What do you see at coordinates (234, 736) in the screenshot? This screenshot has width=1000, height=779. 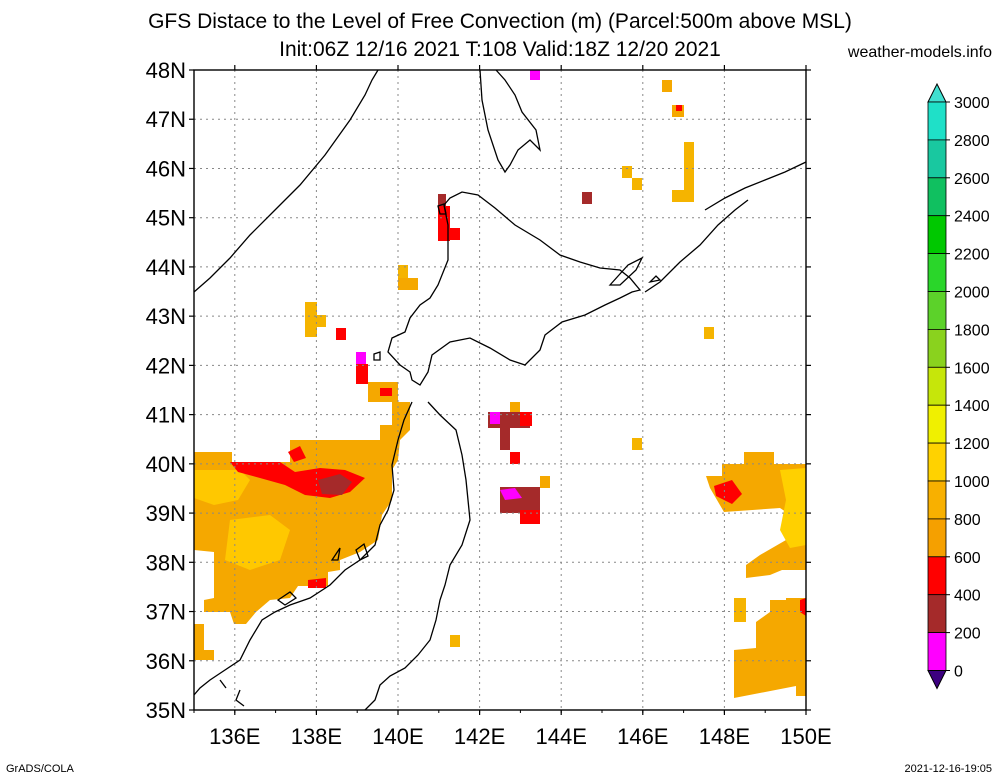 I see `lon-label: 136E` at bounding box center [234, 736].